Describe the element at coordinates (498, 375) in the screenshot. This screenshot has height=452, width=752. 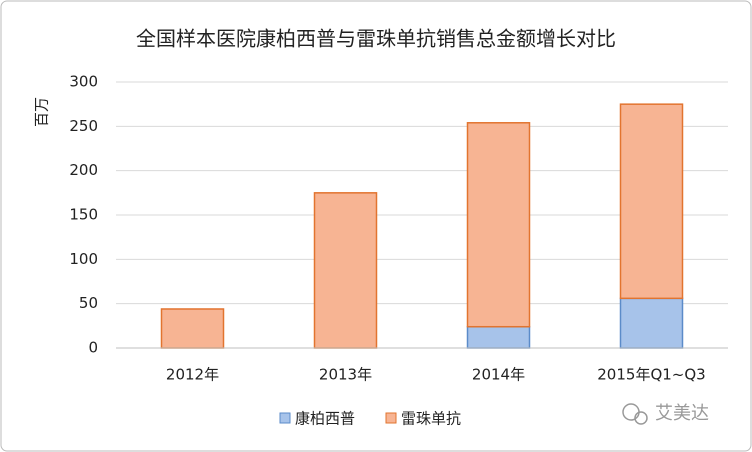
I see `x-tick-label: 2014年` at that location.